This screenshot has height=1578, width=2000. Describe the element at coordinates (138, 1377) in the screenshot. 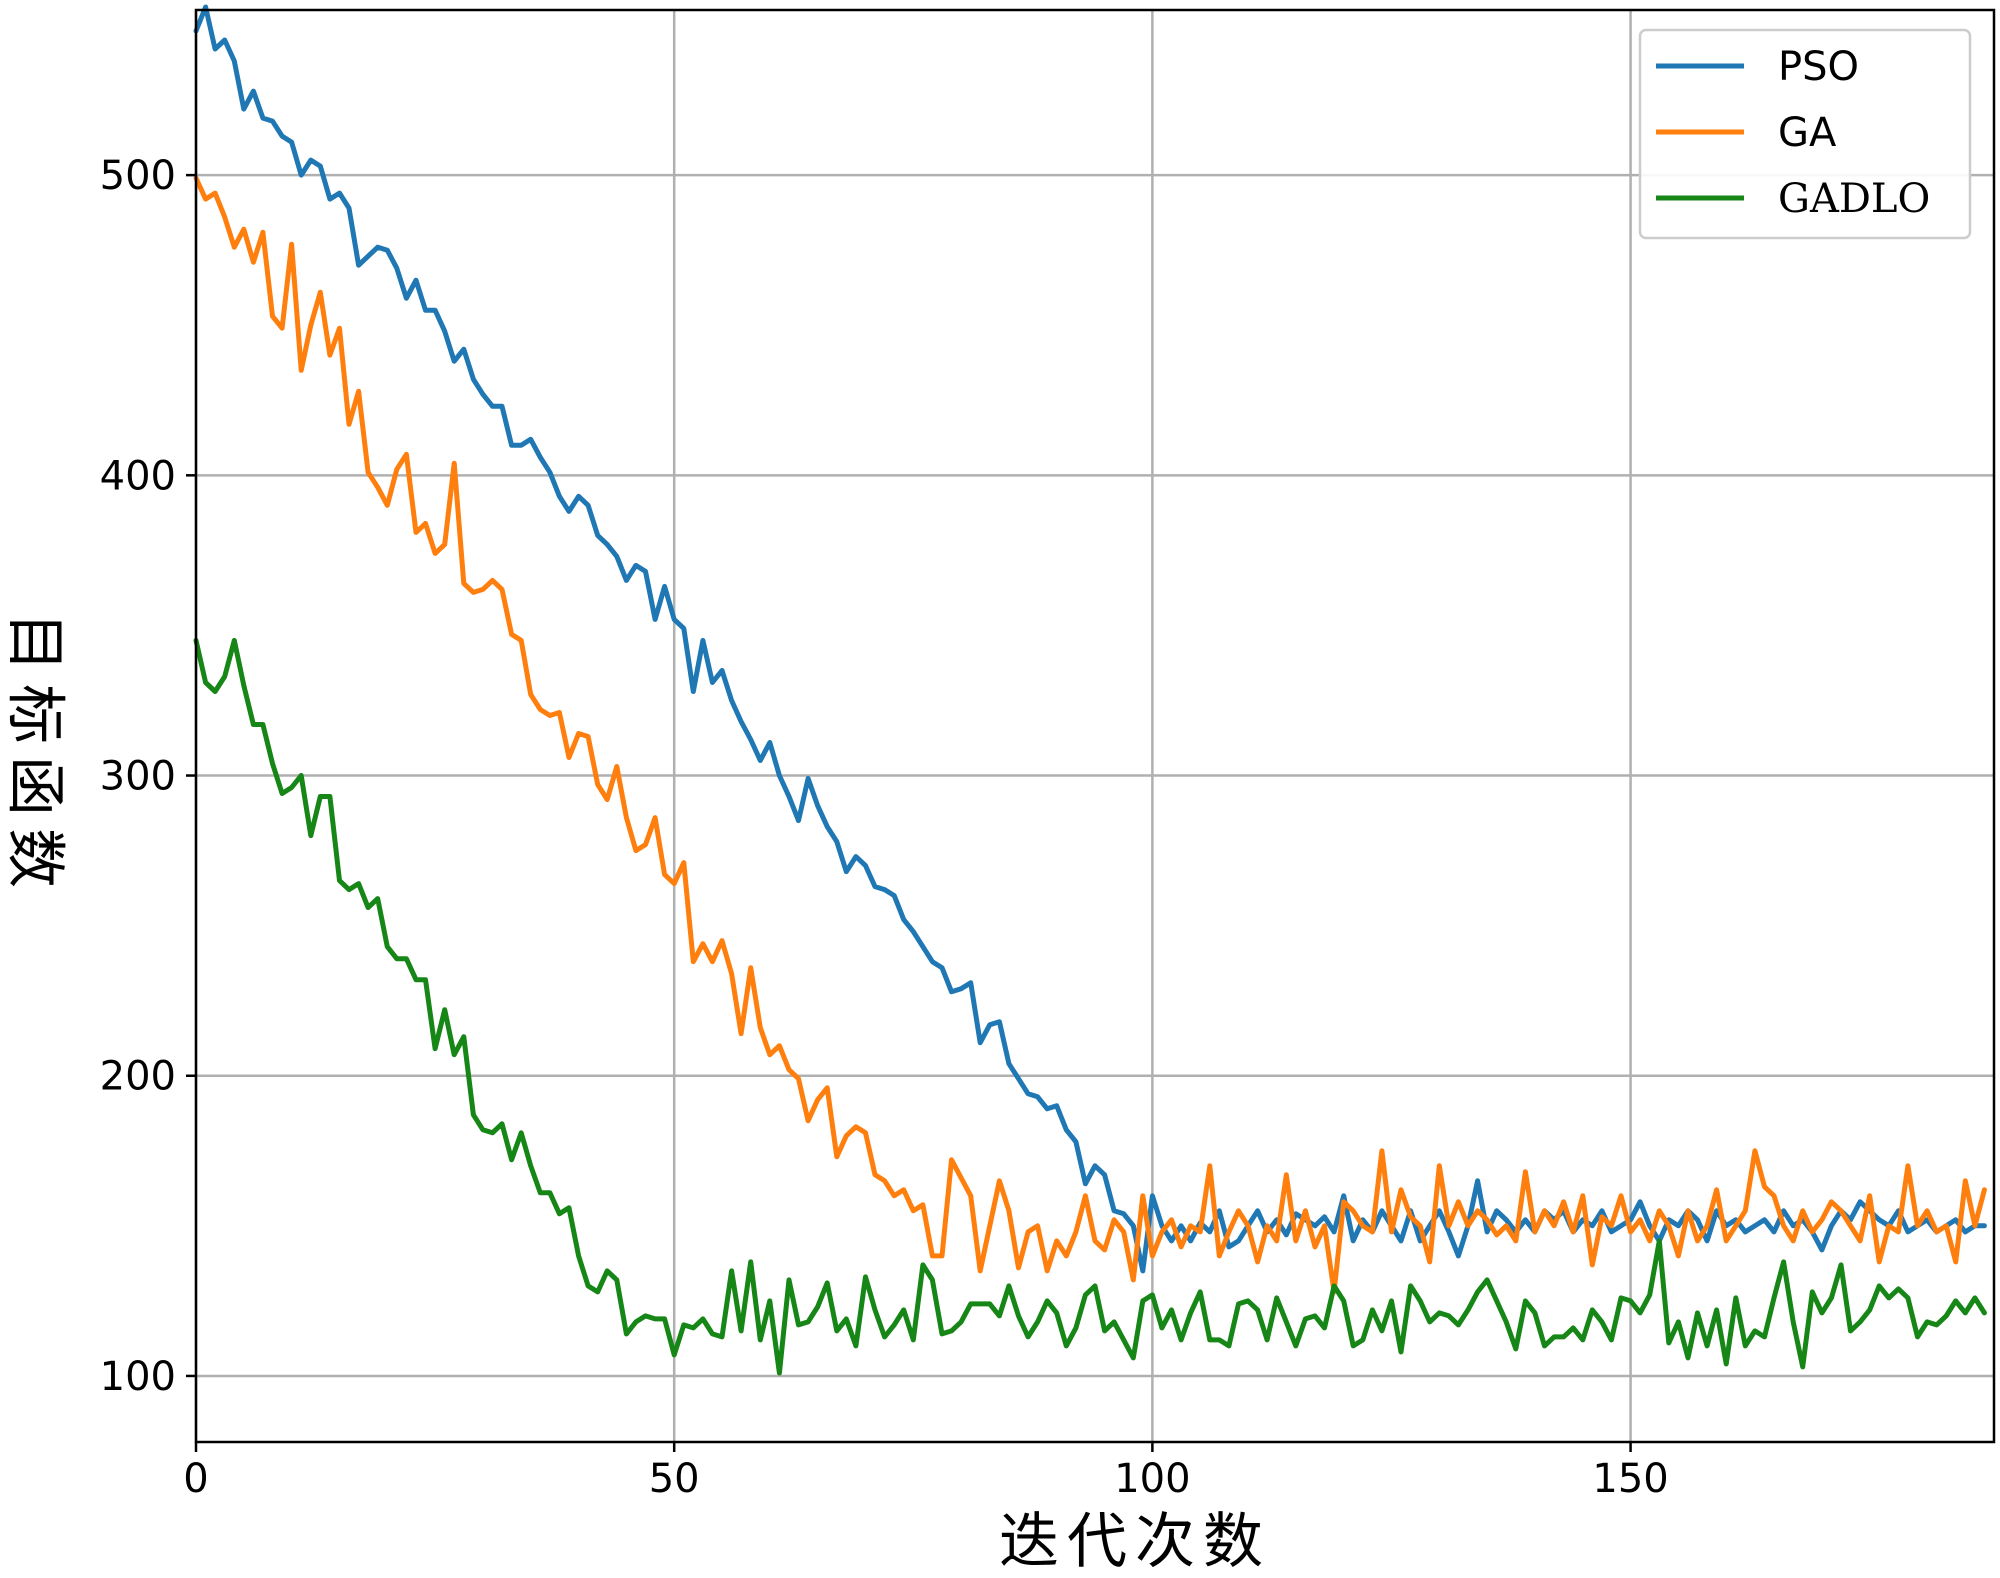

I see `y-tick-label: 100` at that location.